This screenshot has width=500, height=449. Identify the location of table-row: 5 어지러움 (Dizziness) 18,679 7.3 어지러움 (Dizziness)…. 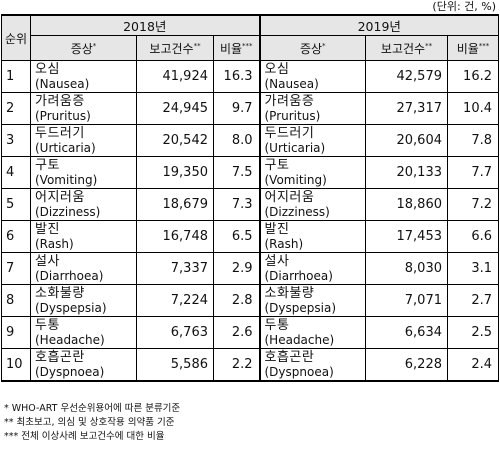
(250, 204).